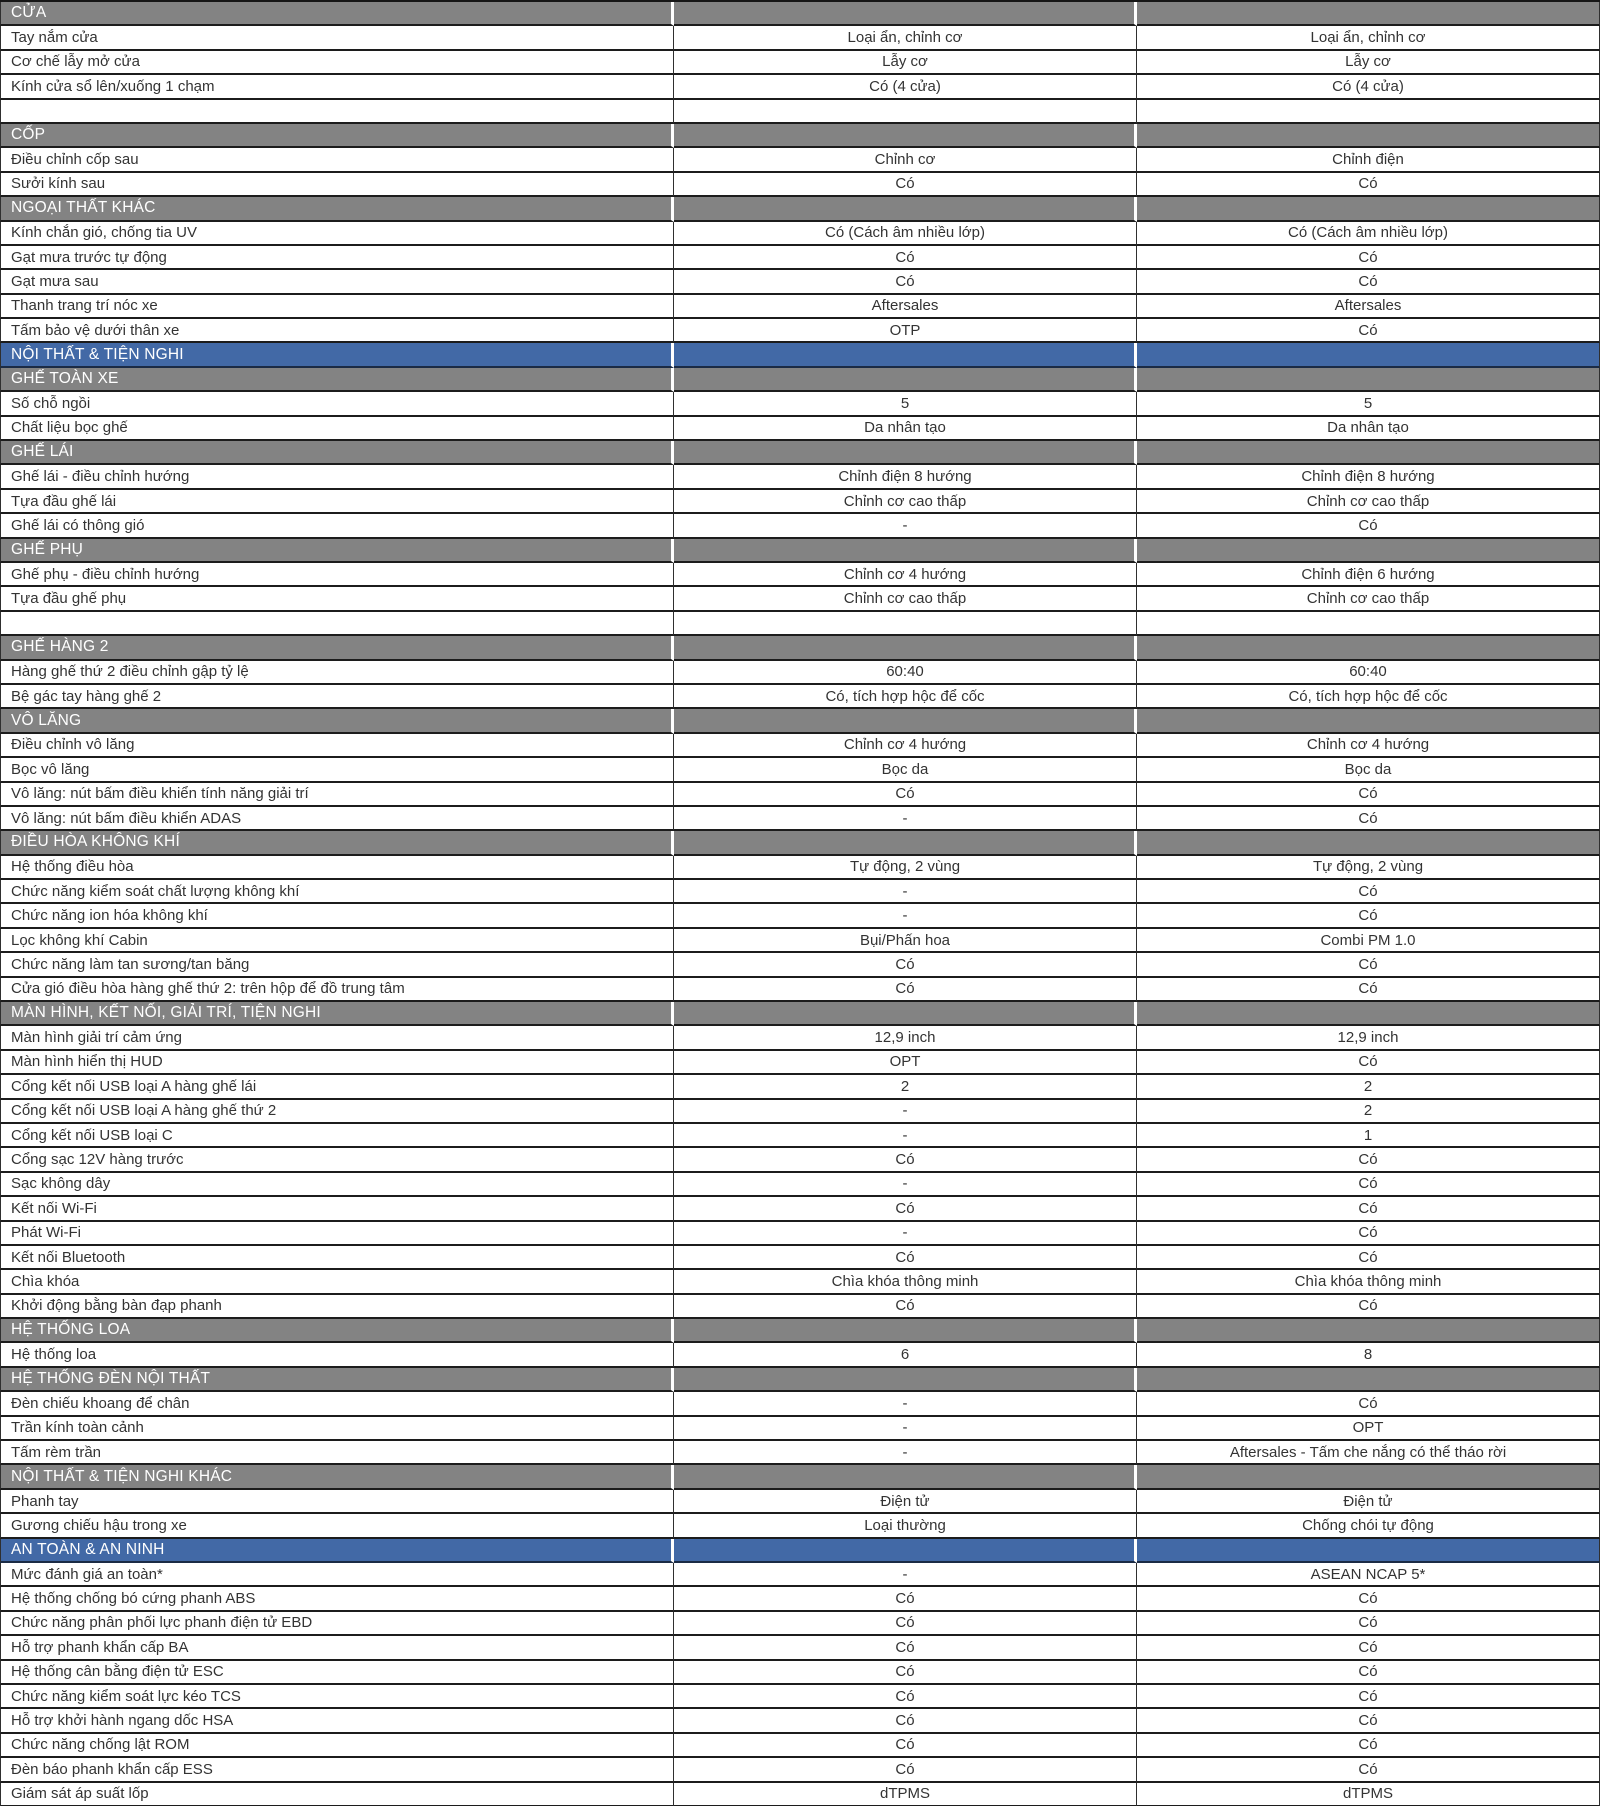 The width and height of the screenshot is (1600, 1806). What do you see at coordinates (337, 1672) in the screenshot?
I see `spec-label: Hệ thống cân bằng điện tử ESC` at bounding box center [337, 1672].